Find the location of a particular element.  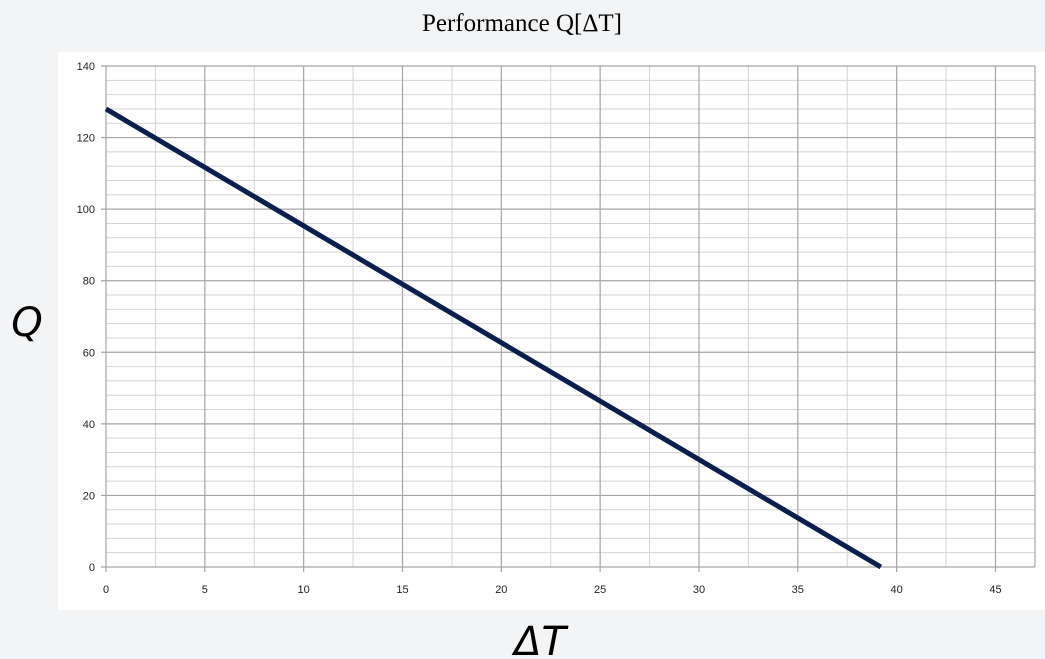

x-tick-label: 0 is located at coordinates (106, 590).